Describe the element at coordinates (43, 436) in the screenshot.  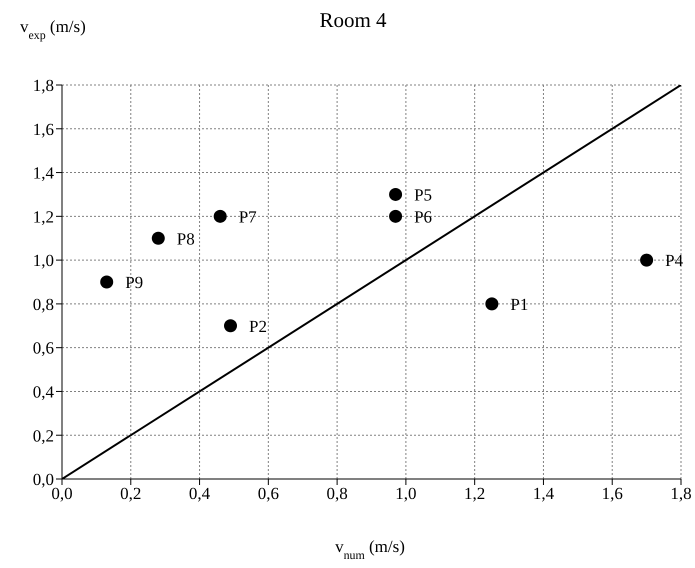
I see `y-tick-label: 0,2` at that location.